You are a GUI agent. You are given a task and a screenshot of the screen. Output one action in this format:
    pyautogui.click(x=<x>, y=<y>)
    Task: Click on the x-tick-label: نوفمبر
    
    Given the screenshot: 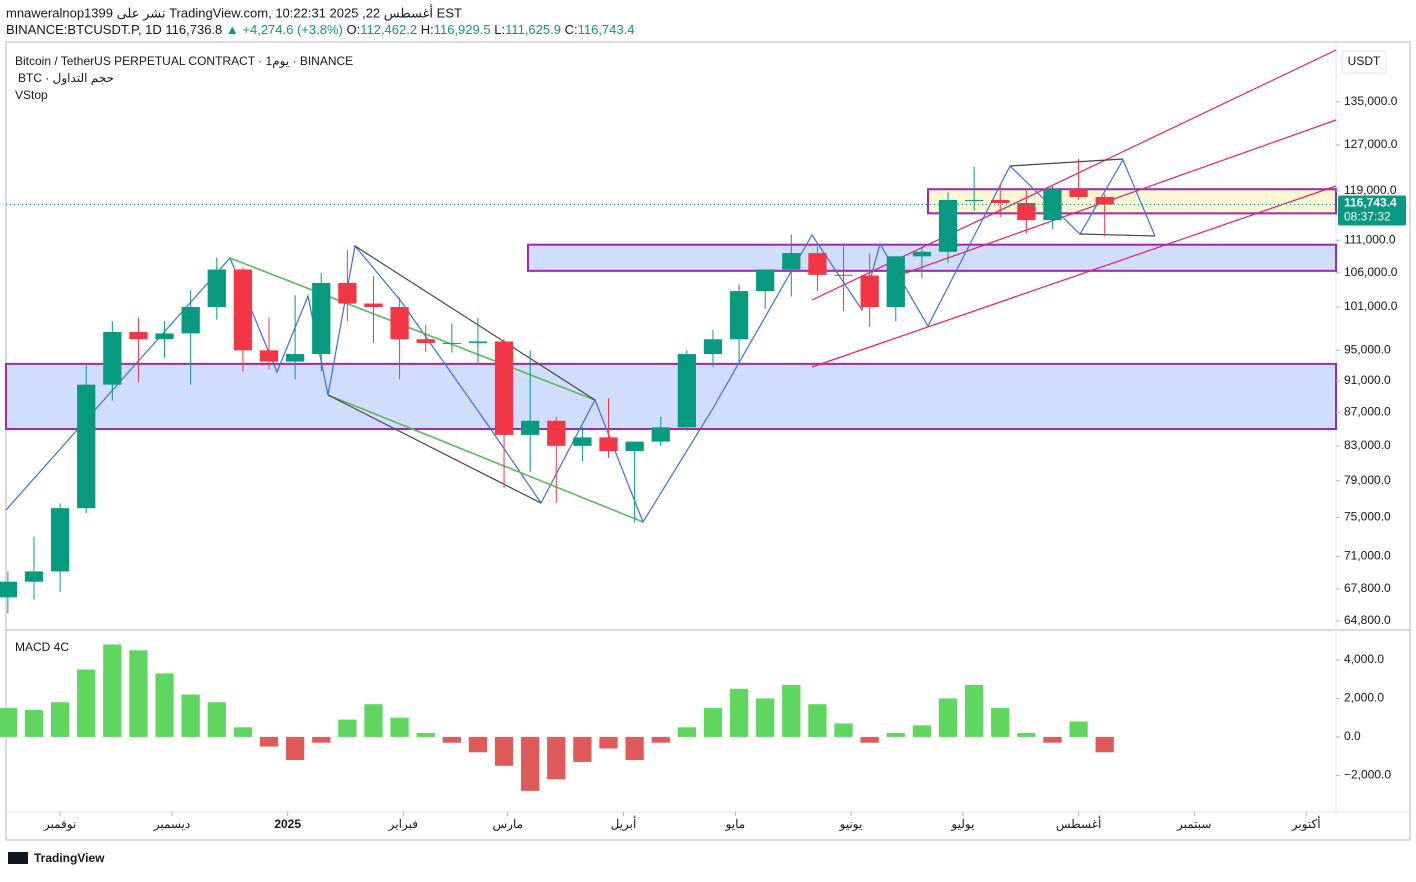 What is the action you would take?
    pyautogui.click(x=59, y=824)
    